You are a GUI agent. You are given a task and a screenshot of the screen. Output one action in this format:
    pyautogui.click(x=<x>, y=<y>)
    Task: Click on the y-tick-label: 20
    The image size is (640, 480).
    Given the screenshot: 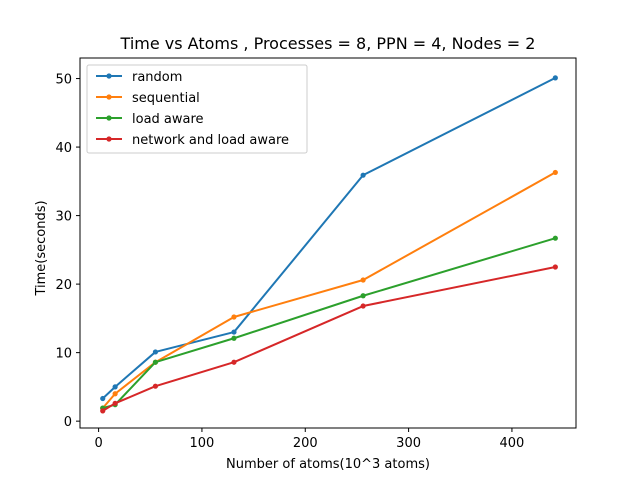 What is the action you would take?
    pyautogui.click(x=63, y=285)
    